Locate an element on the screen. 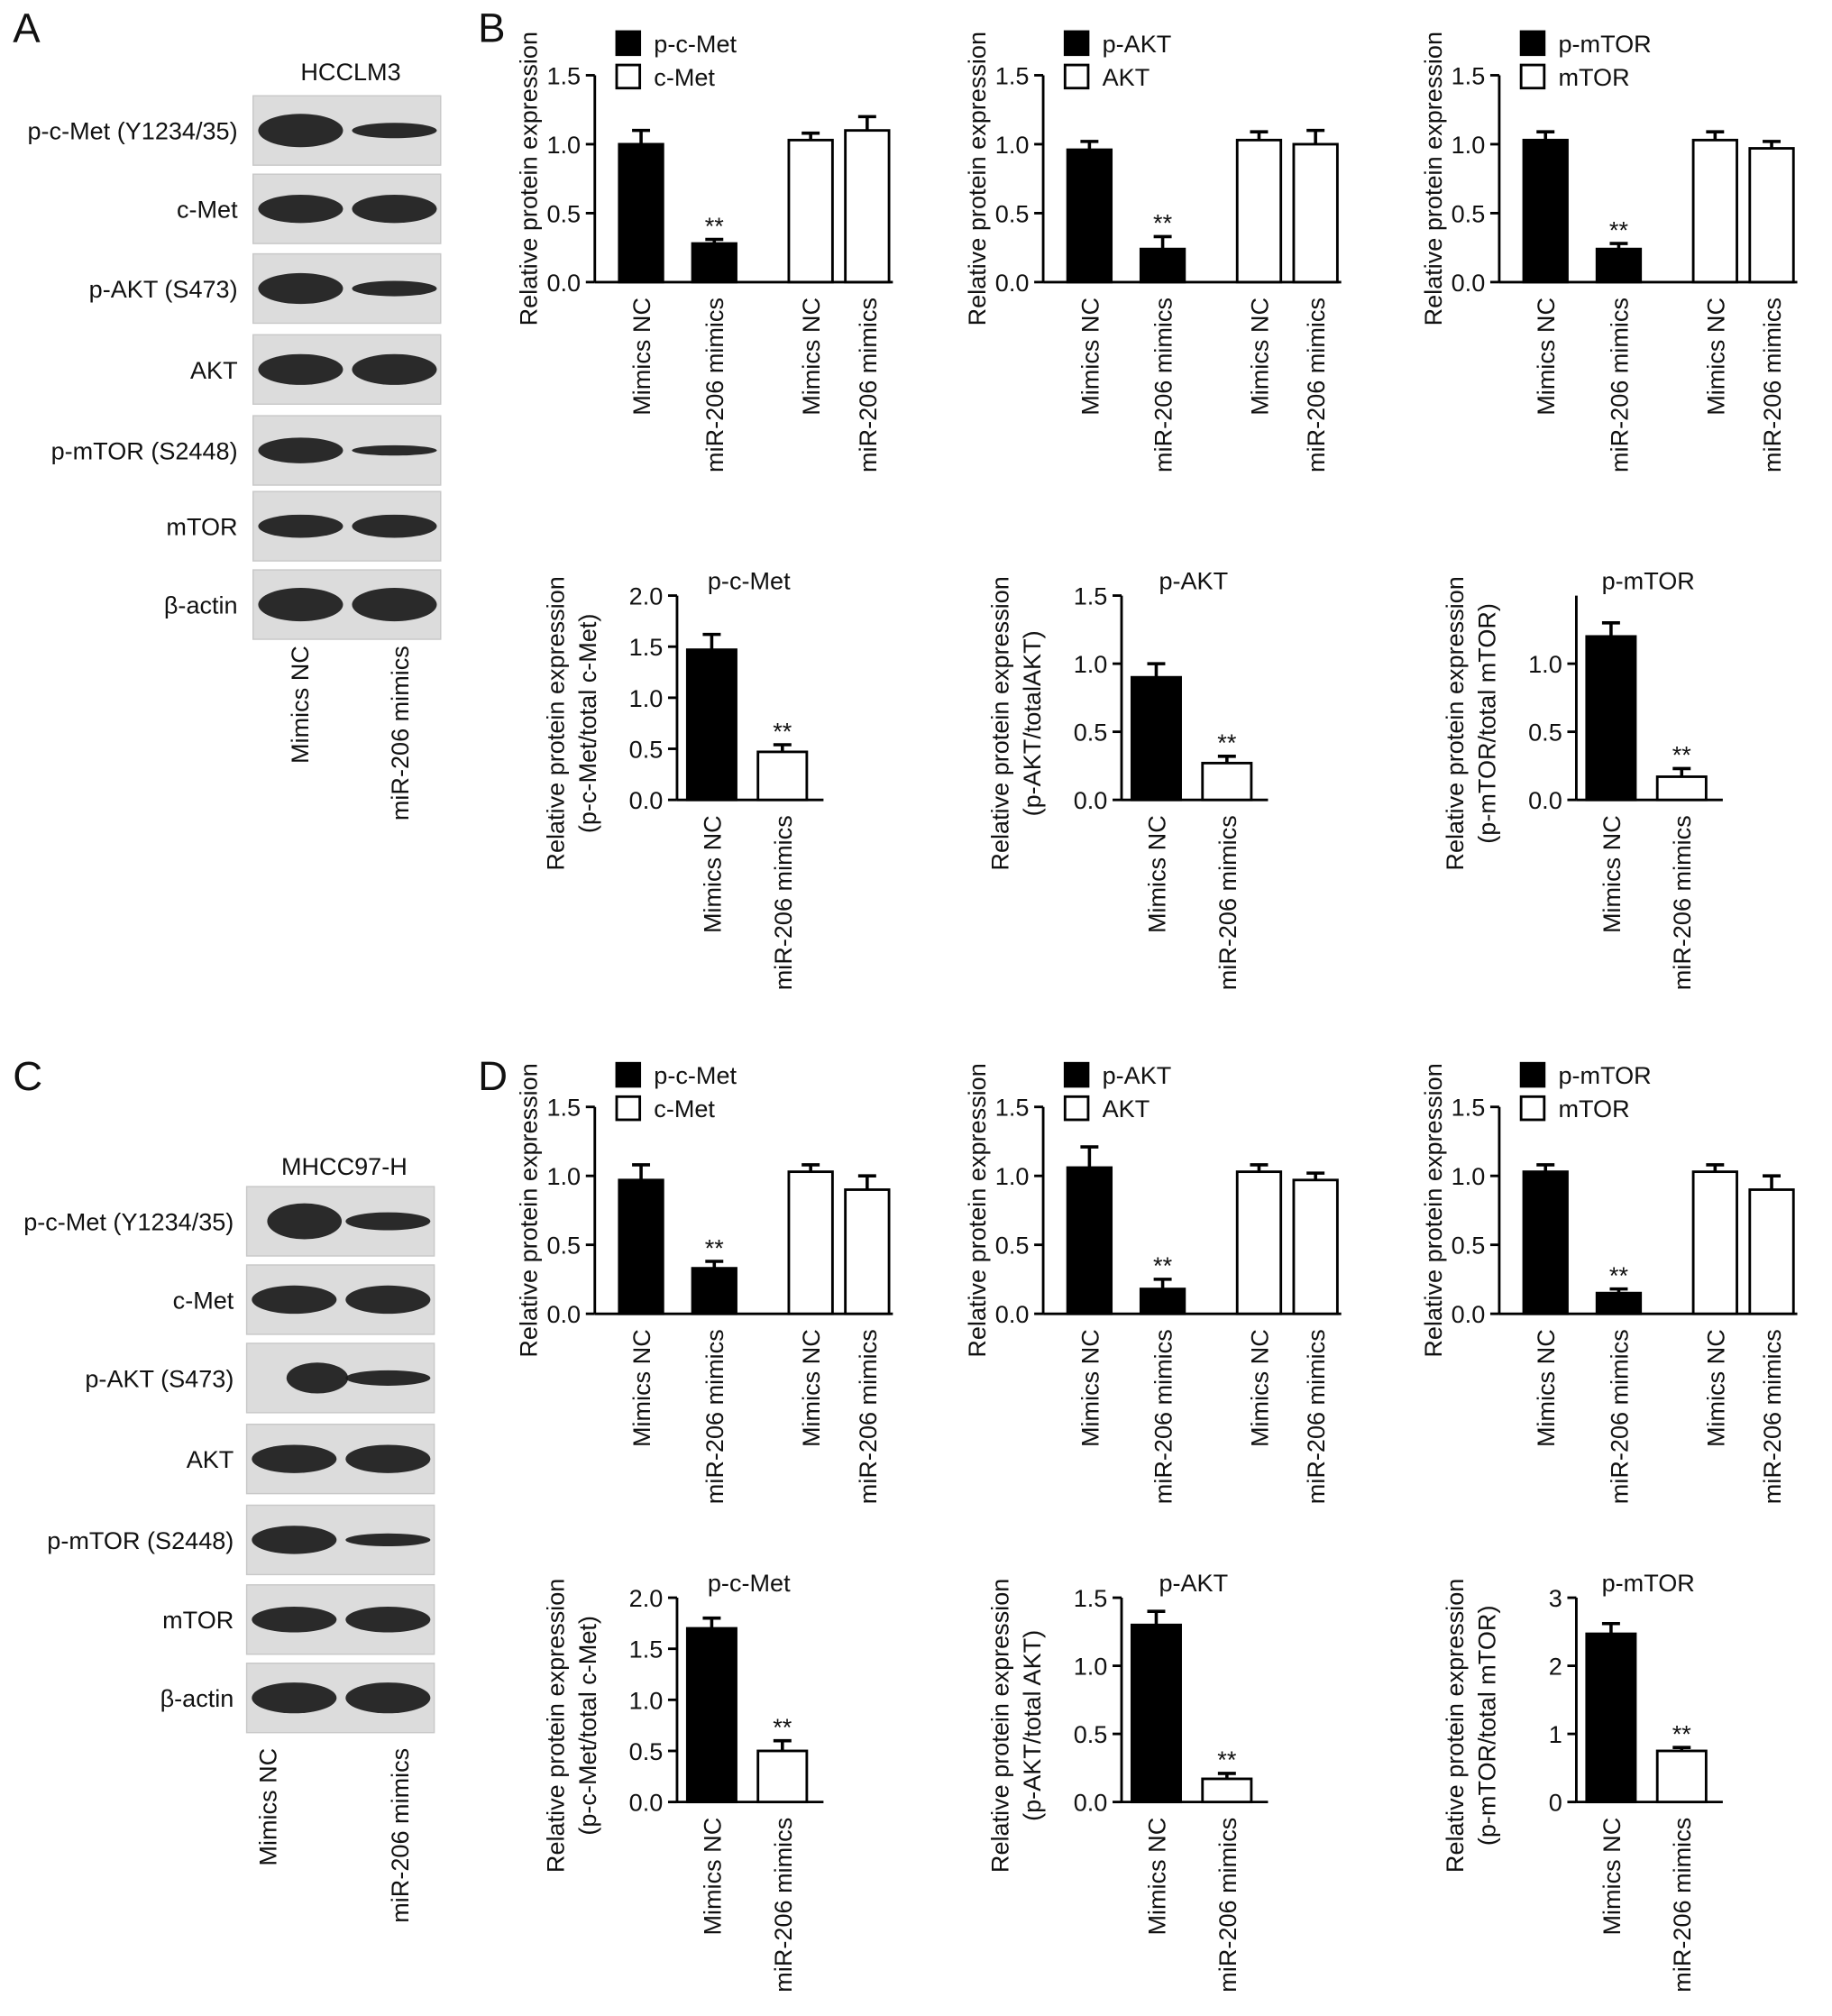 Image resolution: width=1832 pixels, height=2016 pixels. y-axis-label: (p-c-Met/total c-Met) is located at coordinates (587, 724).